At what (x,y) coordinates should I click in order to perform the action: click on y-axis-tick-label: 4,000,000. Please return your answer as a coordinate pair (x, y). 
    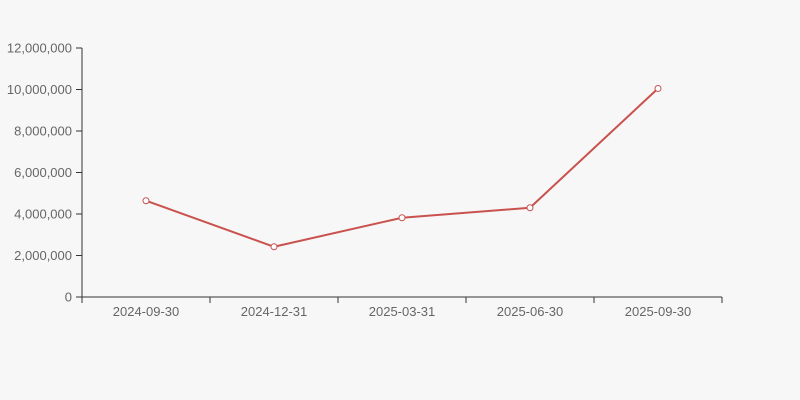
    Looking at the image, I should click on (43, 214).